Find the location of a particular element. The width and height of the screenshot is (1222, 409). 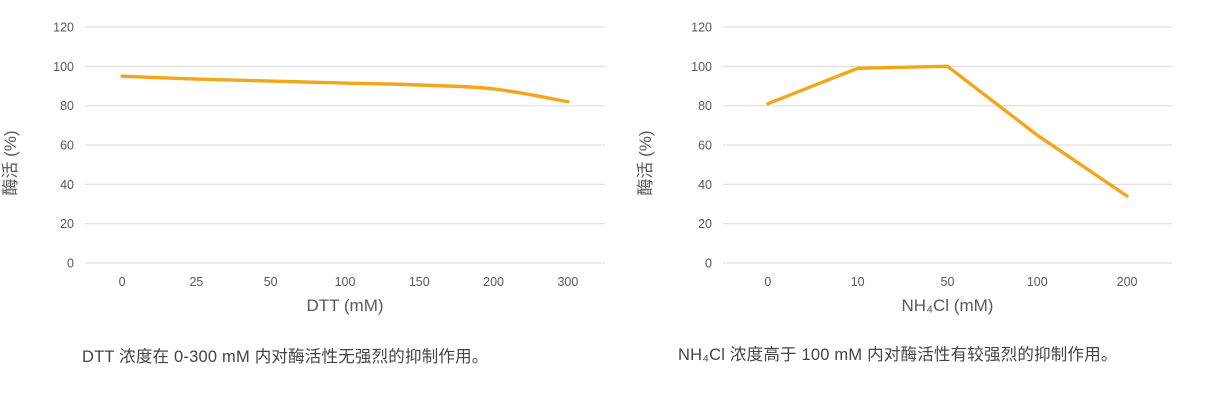

x-tick-label: 10 is located at coordinates (858, 282).